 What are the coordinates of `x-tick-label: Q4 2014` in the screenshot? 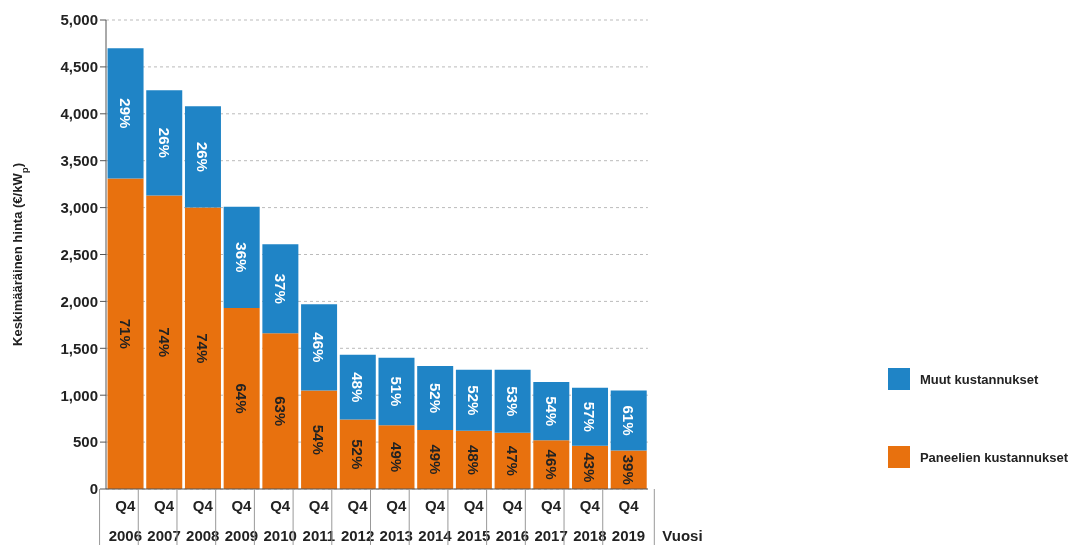 It's located at (435, 520).